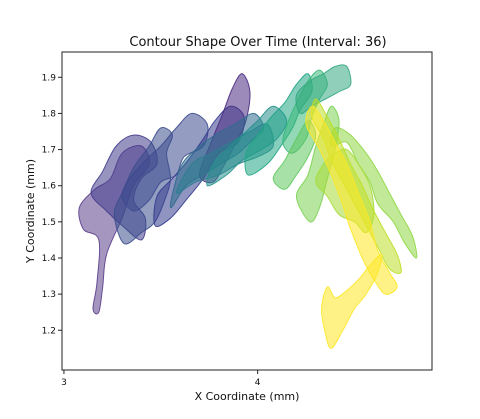  Describe the element at coordinates (49, 151) in the screenshot. I see `y-tick-label: 1.7` at that location.